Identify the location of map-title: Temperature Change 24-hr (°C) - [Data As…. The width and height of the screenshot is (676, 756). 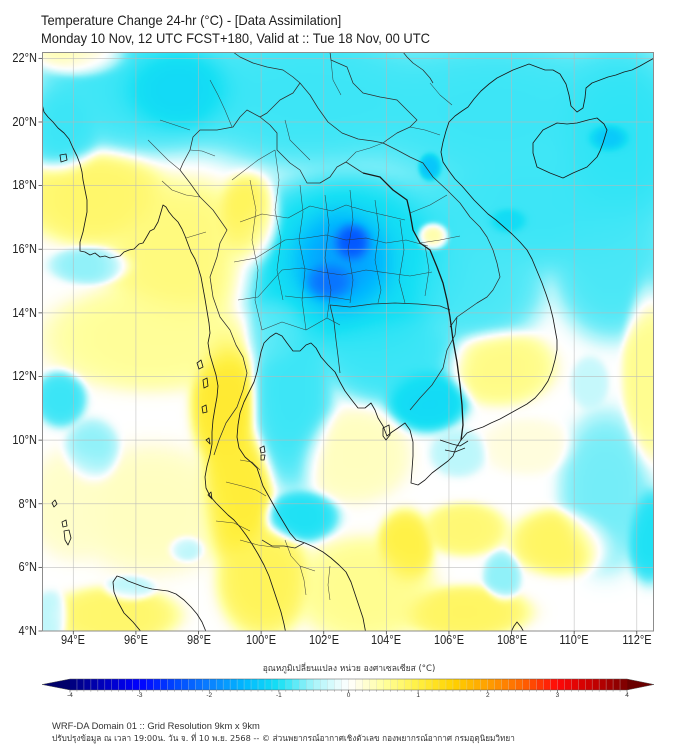
(191, 20).